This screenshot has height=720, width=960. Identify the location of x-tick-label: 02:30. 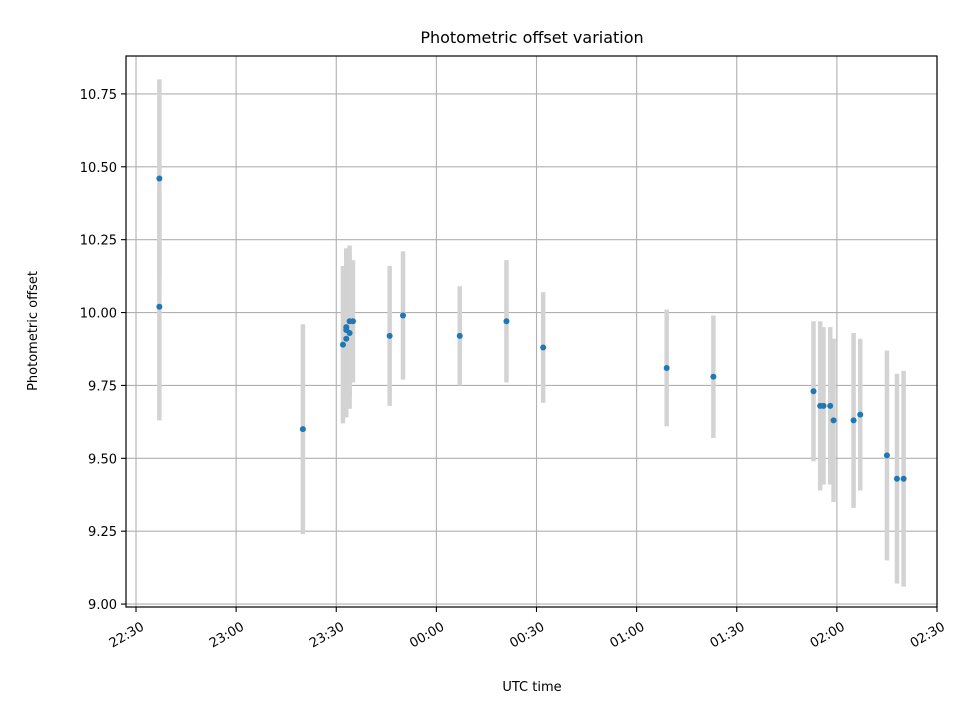
(928, 636).